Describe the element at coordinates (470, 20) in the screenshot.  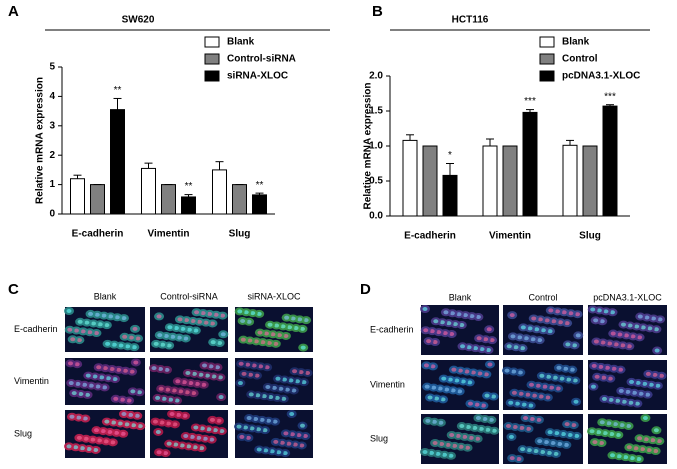
I see `chart-title: HCT116` at that location.